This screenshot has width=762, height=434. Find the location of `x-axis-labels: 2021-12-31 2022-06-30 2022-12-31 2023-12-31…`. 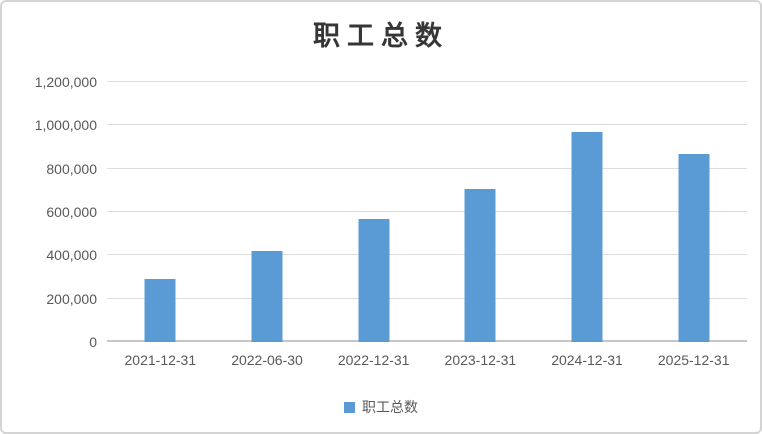

x-axis-labels: 2021-12-31 2022-06-30 2022-12-31 2023-12-31… is located at coordinates (427, 360).